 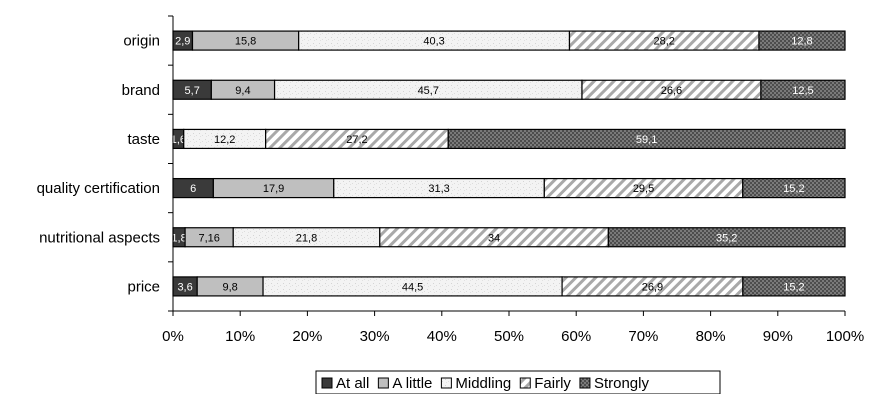 I want to click on x-tick-label: 20%, so click(x=307, y=336).